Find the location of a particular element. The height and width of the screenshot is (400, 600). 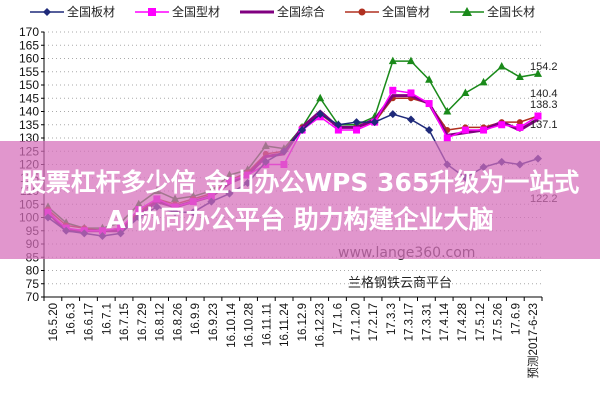

end-value-label: 140.4 is located at coordinates (544, 94).